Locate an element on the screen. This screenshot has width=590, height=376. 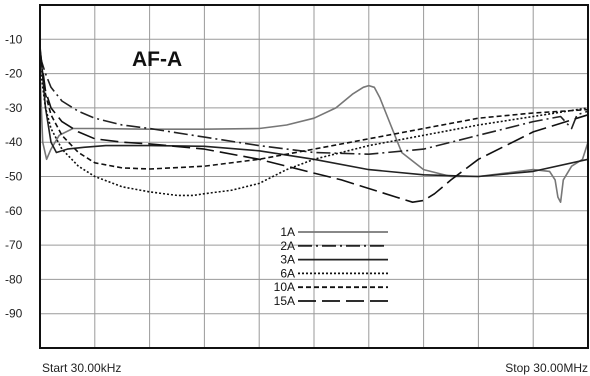
y-tick-label: -30 is located at coordinates (14, 108).